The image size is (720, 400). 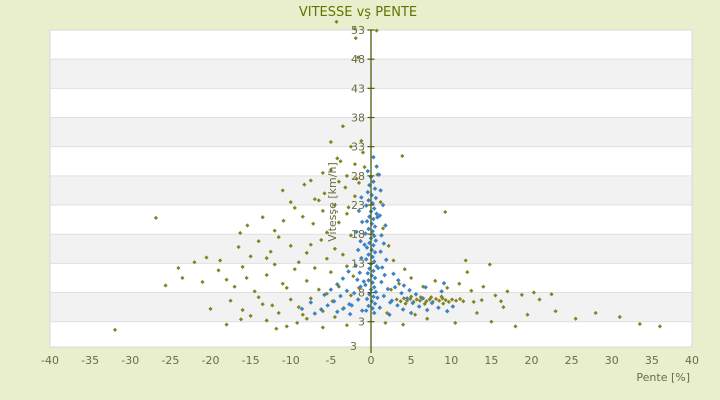 I want to click on y-tick-label: 33, so click(x=358, y=147).